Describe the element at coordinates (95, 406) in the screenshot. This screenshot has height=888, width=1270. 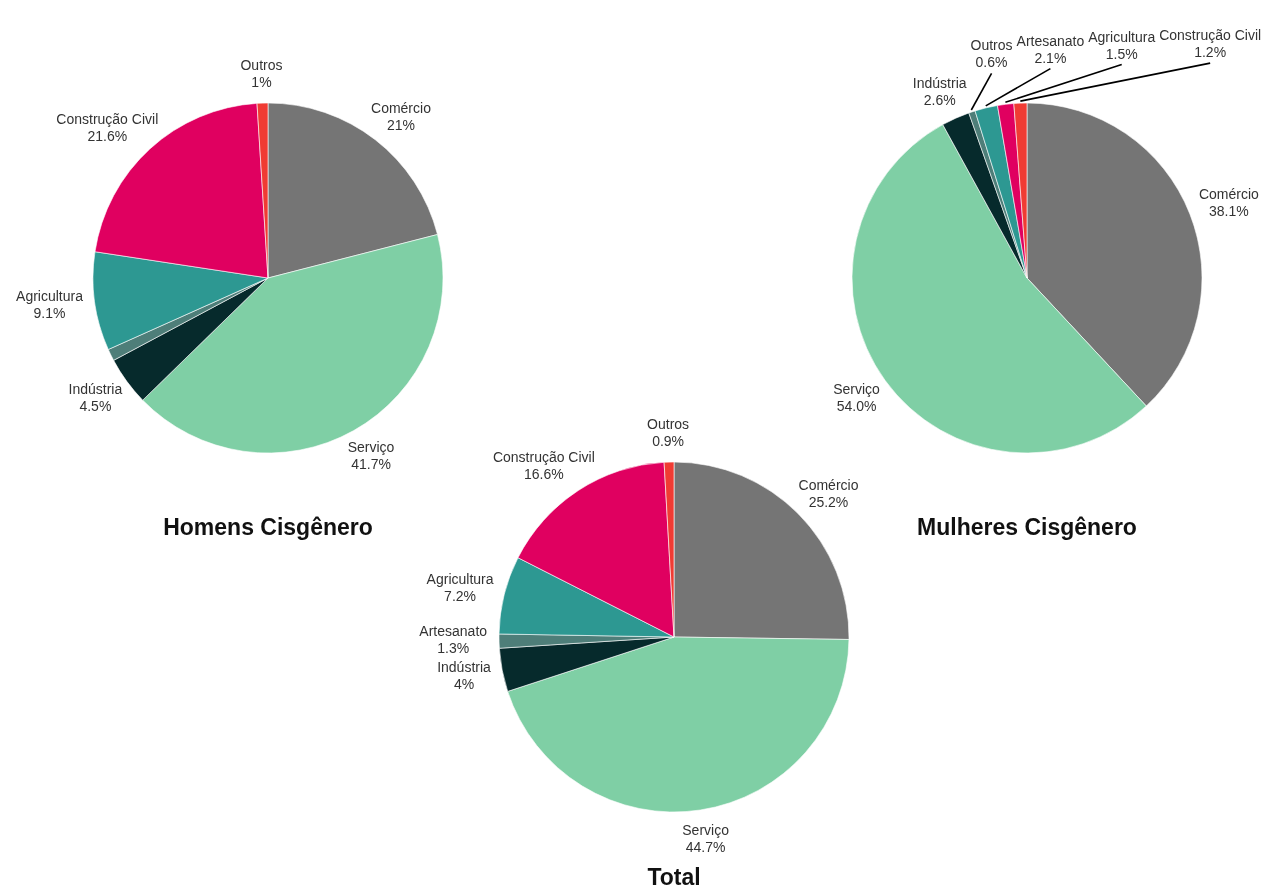
I see `data-label: 4.5%` at that location.